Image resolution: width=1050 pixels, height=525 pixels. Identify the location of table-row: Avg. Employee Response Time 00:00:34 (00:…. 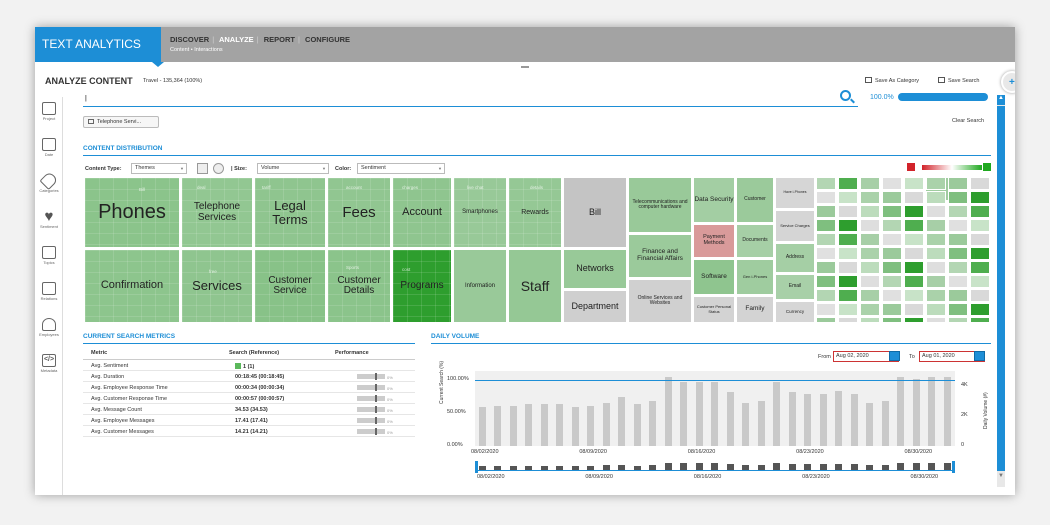
(249, 387).